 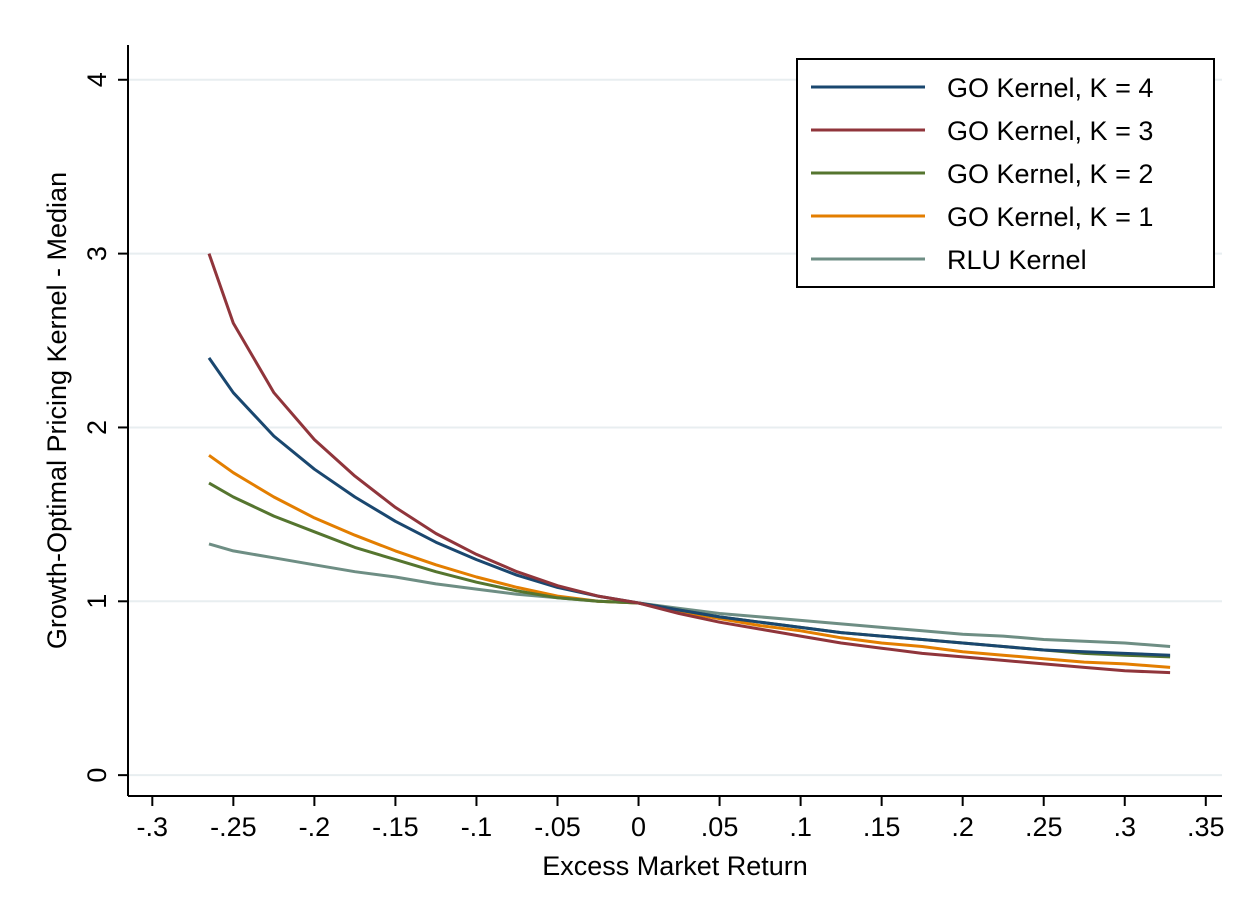 What do you see at coordinates (233, 827) in the screenshot?
I see `x-tick-label: -.25` at bounding box center [233, 827].